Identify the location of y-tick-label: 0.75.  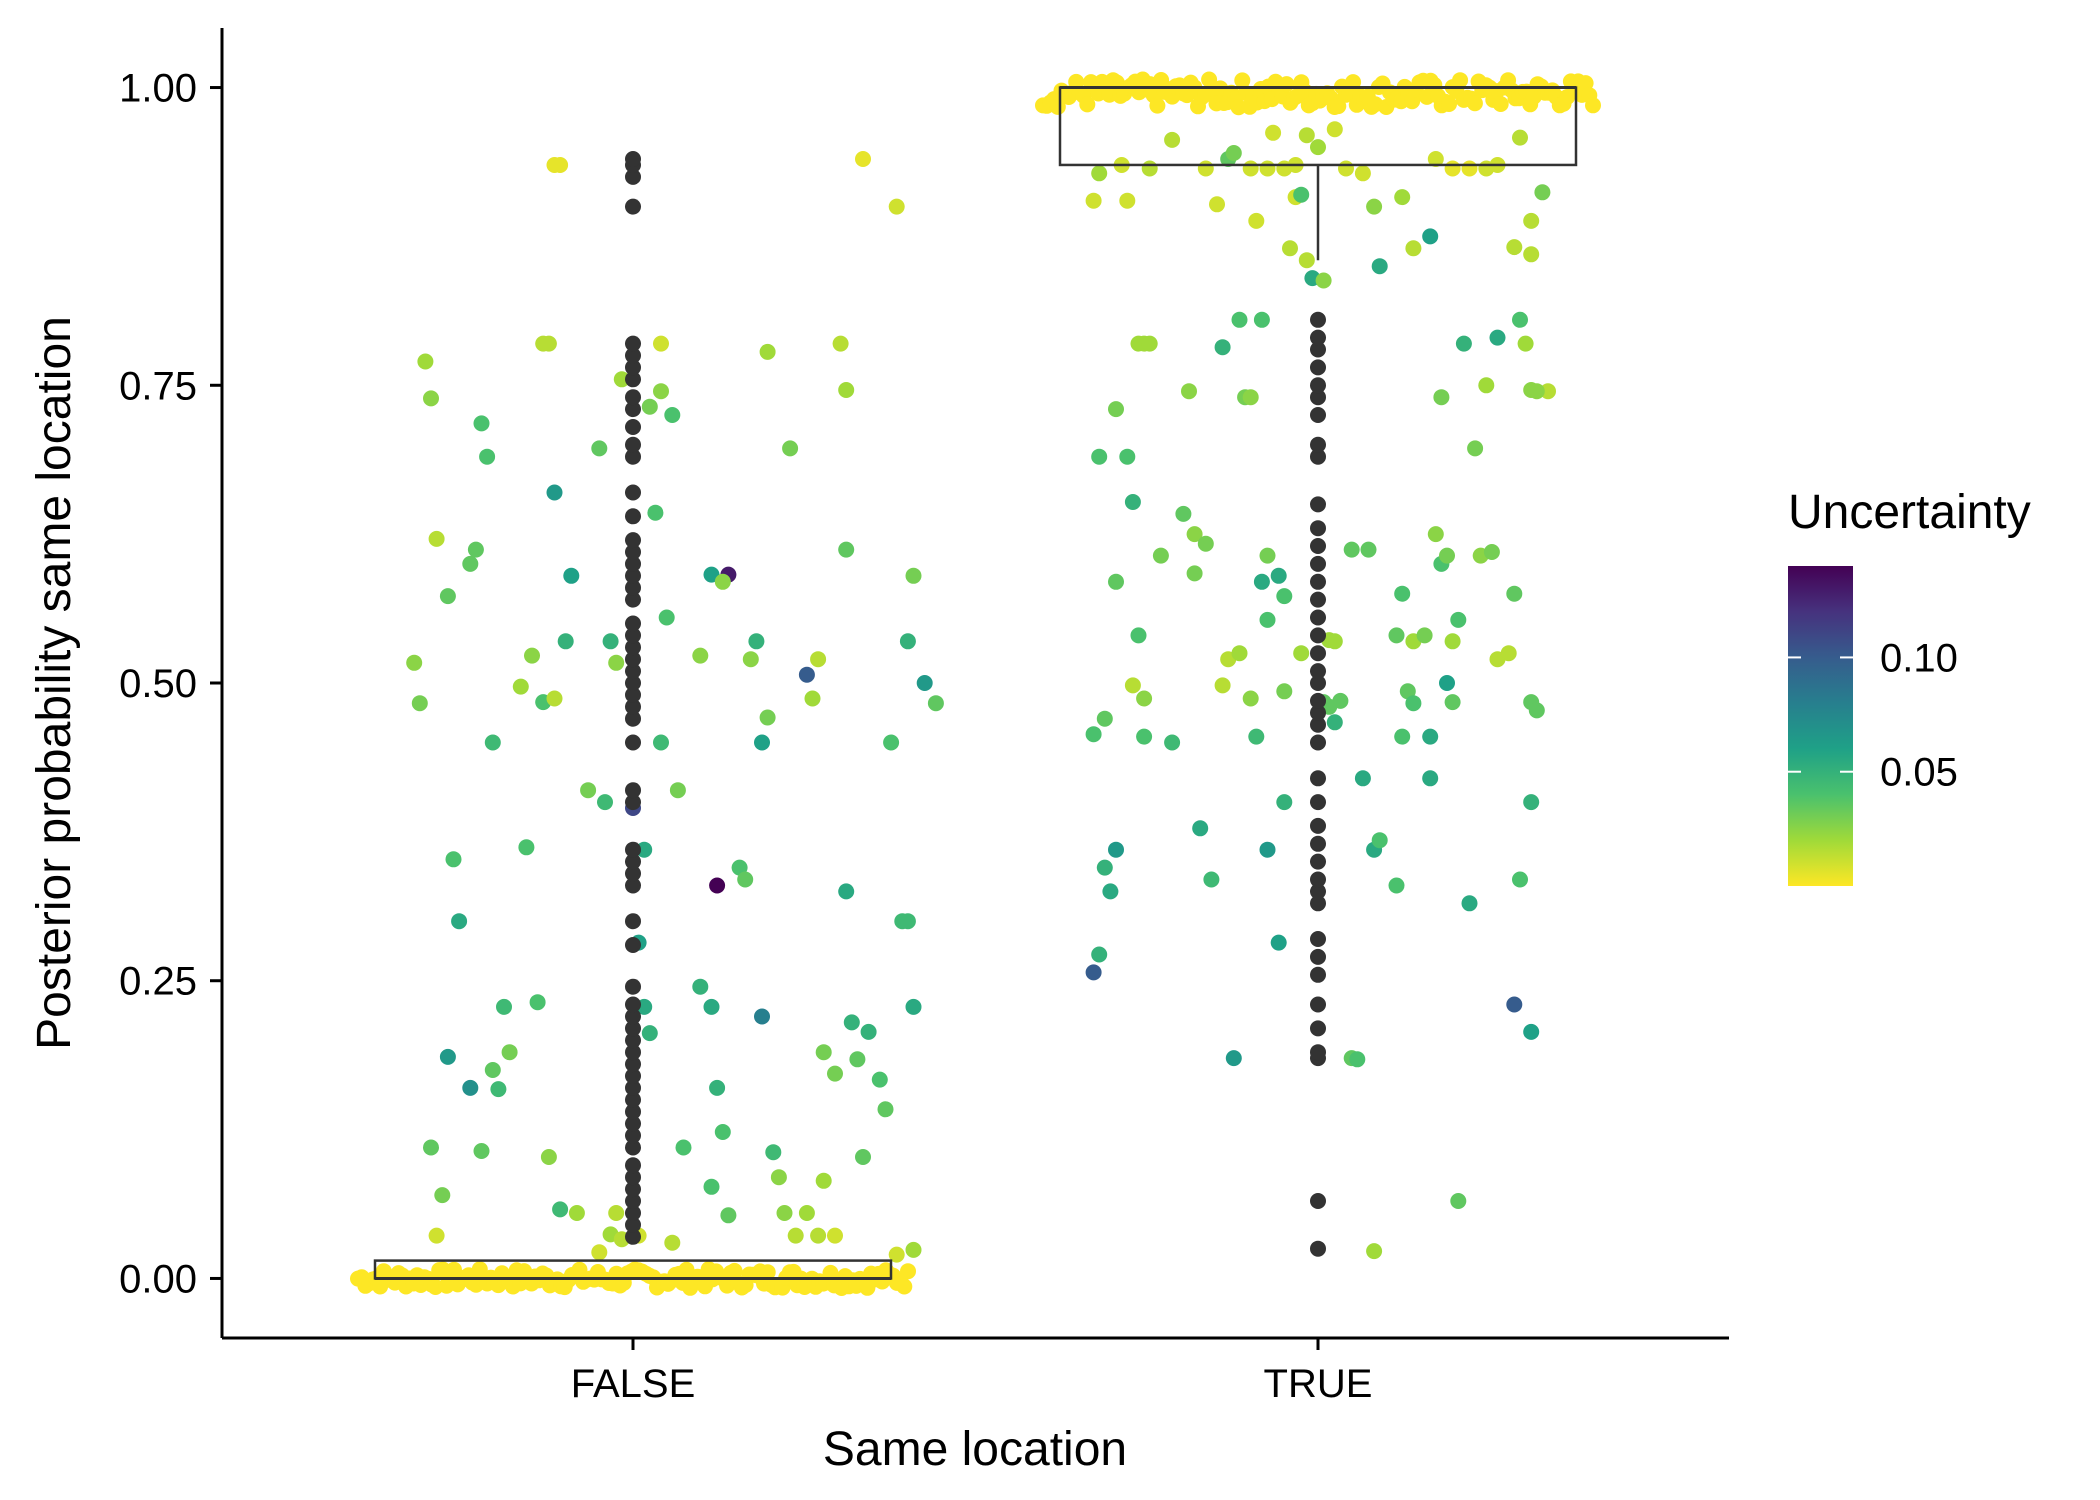
(158, 386).